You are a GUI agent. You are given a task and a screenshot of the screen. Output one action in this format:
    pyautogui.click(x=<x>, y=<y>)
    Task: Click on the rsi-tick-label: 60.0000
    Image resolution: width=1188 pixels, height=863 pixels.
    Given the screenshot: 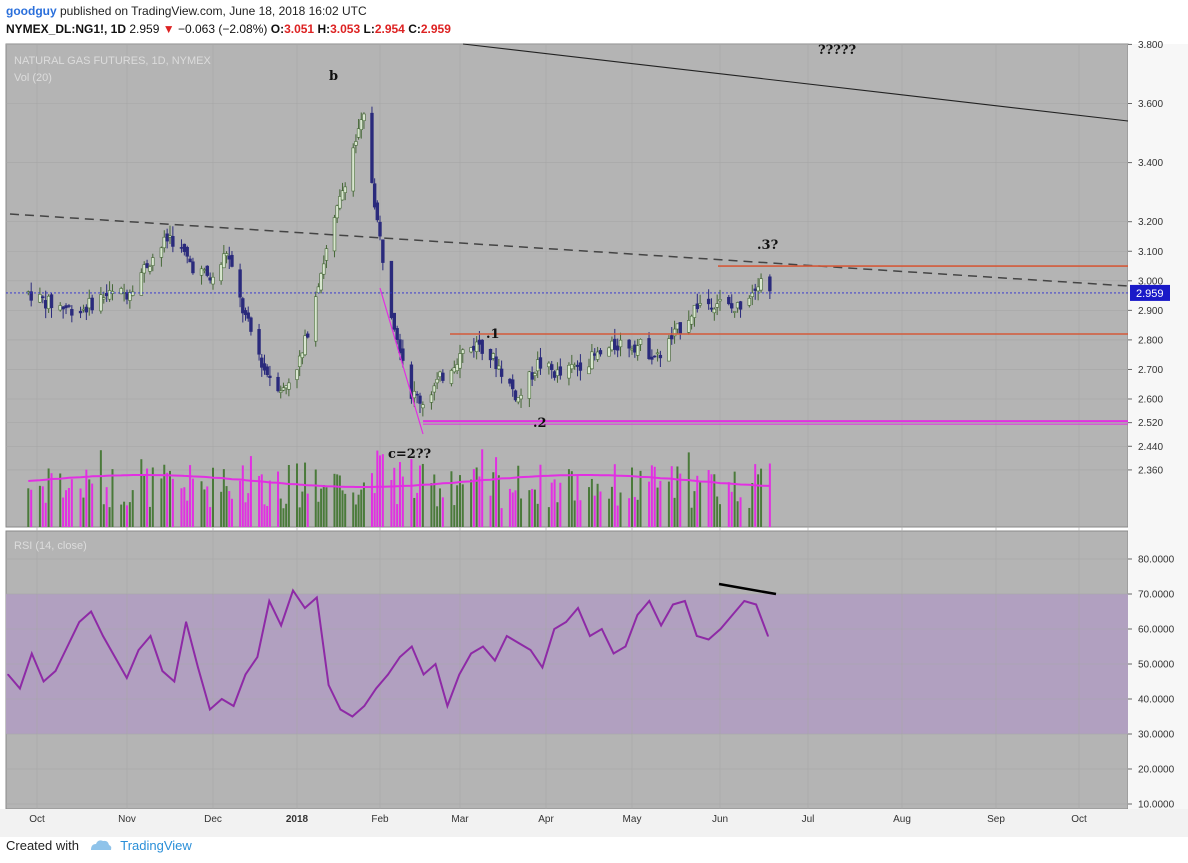 What is the action you would take?
    pyautogui.click(x=1156, y=630)
    